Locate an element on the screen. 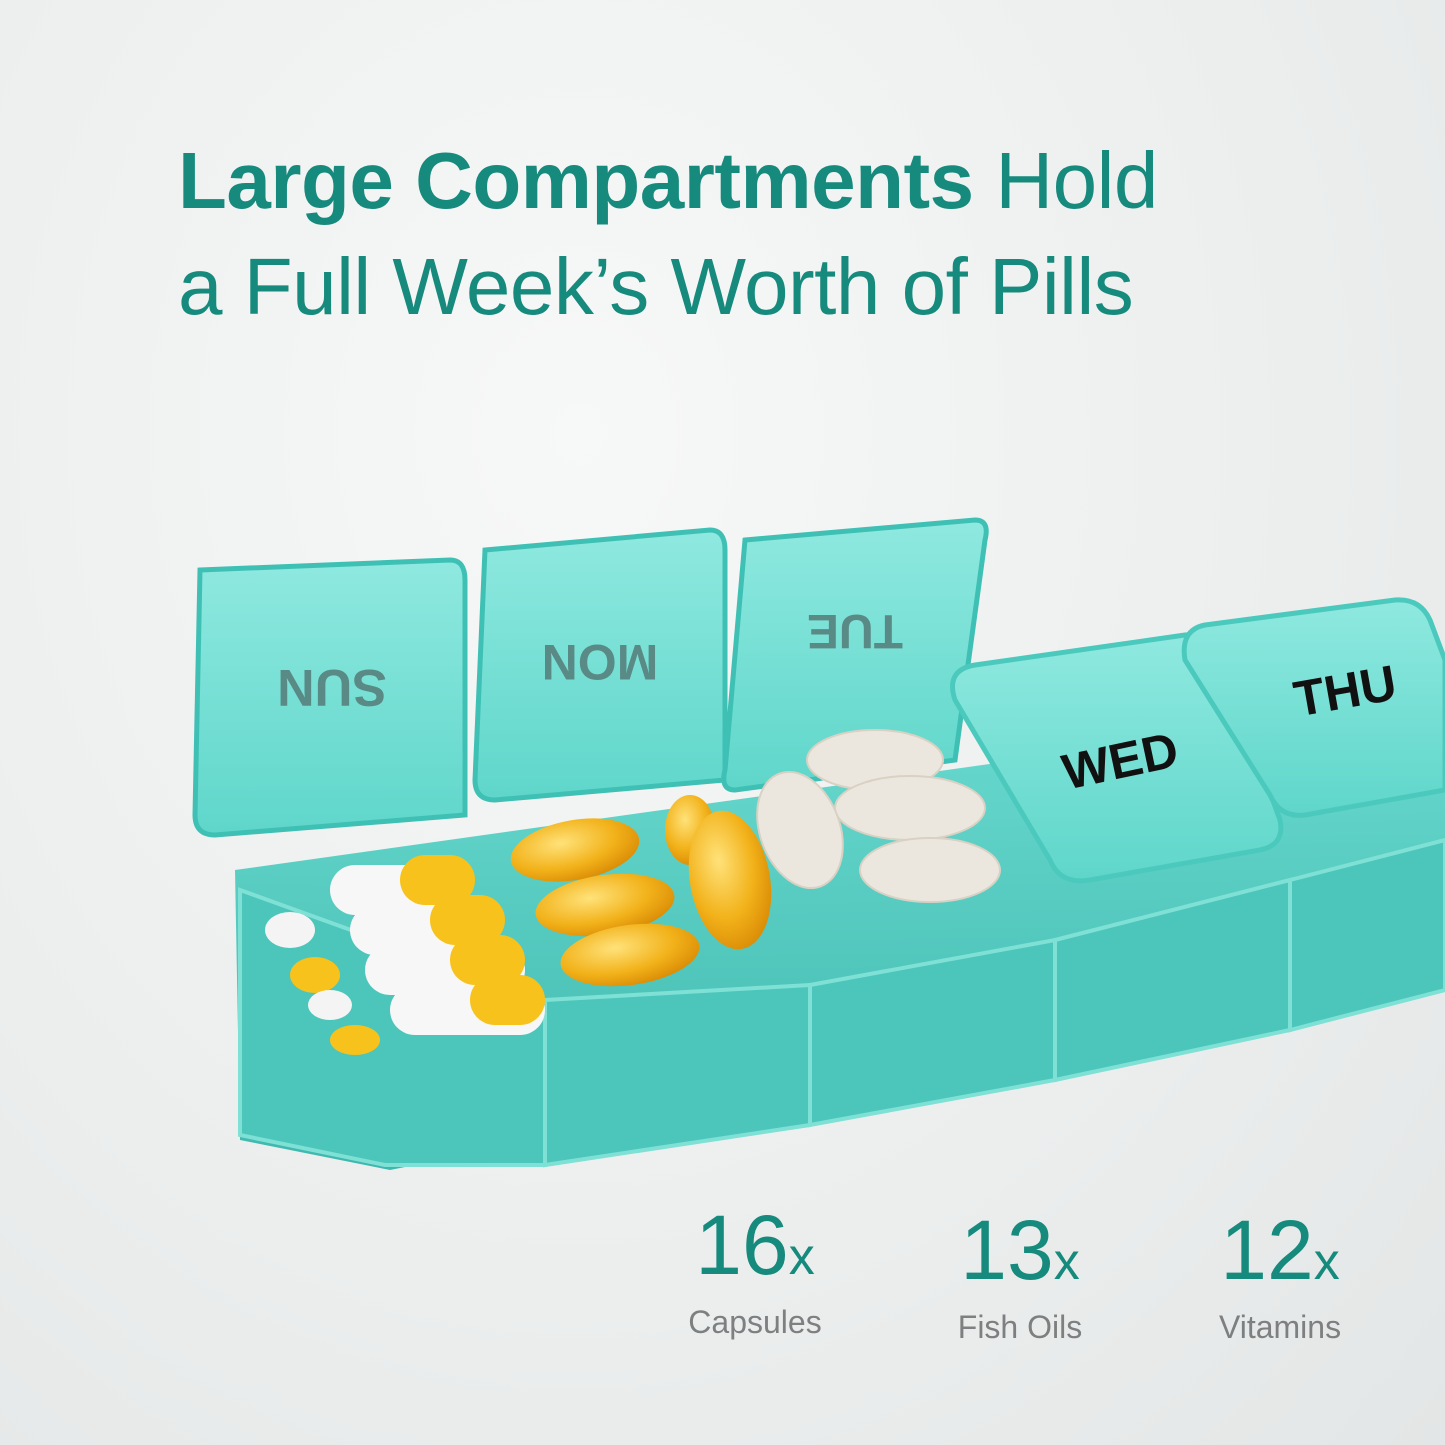 The image size is (1445, 1445). stat-label: Vitamins is located at coordinates (1280, 1327).